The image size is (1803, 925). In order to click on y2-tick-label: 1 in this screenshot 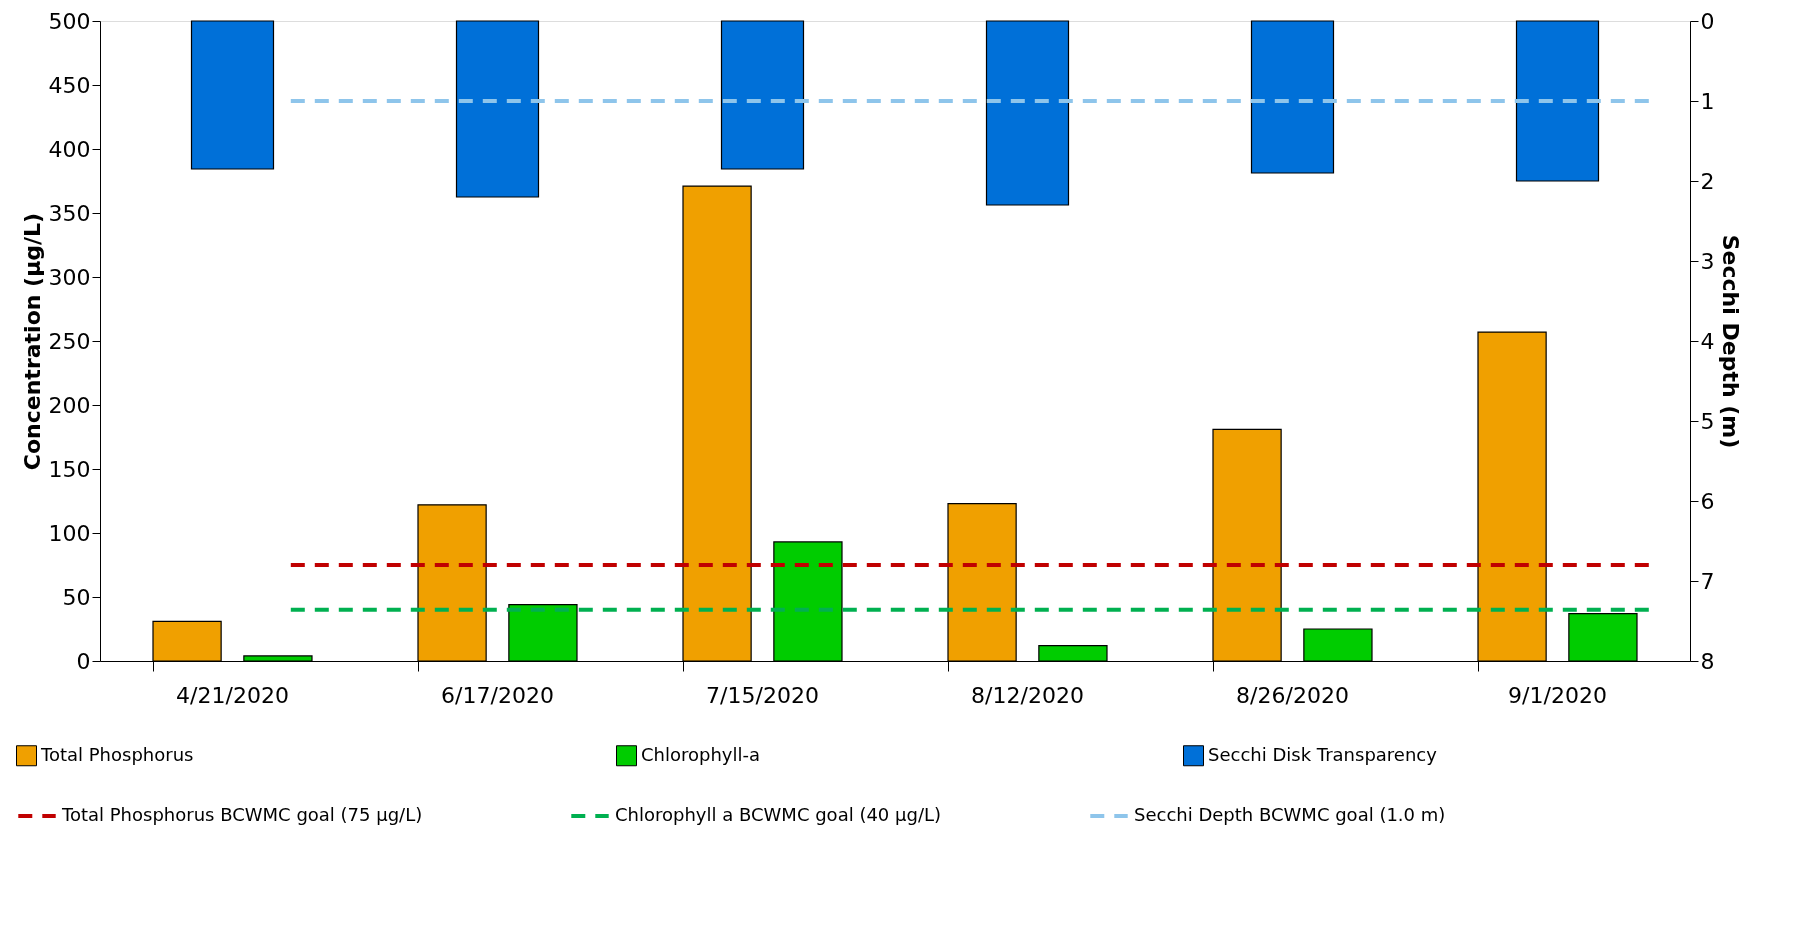, I will do `click(1707, 101)`.